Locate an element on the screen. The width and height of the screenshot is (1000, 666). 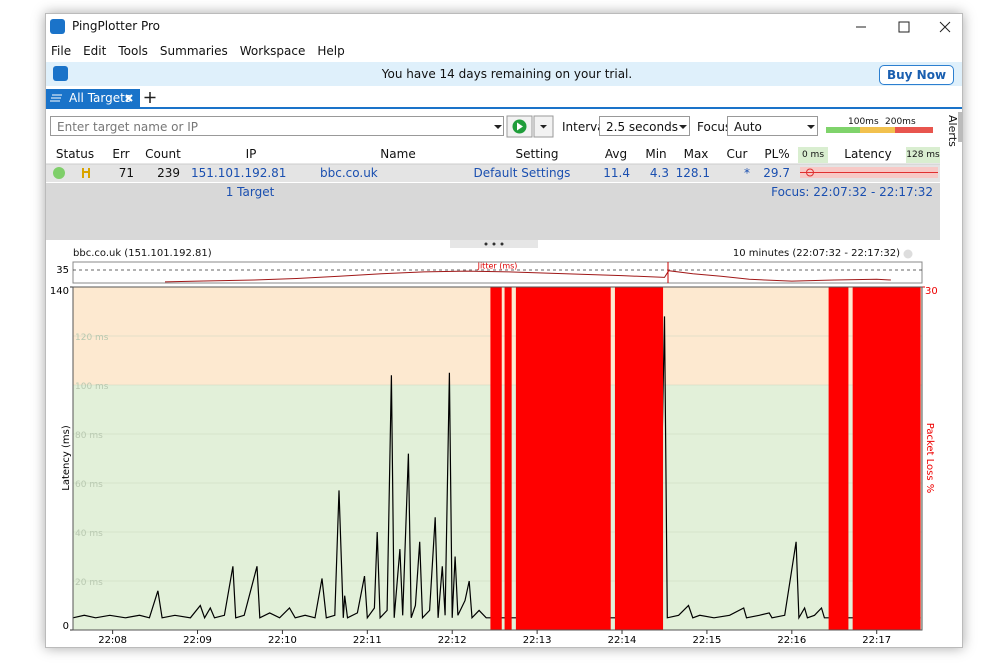
trial-bar is located at coordinates (504, 74).